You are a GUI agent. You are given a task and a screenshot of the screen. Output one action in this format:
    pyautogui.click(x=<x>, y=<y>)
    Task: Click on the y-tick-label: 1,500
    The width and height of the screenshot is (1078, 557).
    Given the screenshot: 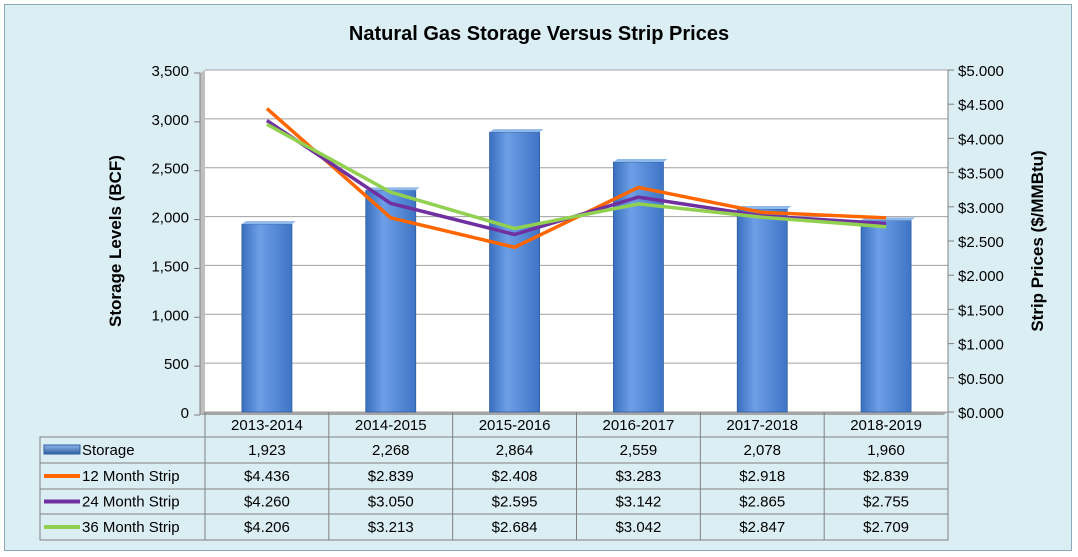 What is the action you would take?
    pyautogui.click(x=170, y=266)
    